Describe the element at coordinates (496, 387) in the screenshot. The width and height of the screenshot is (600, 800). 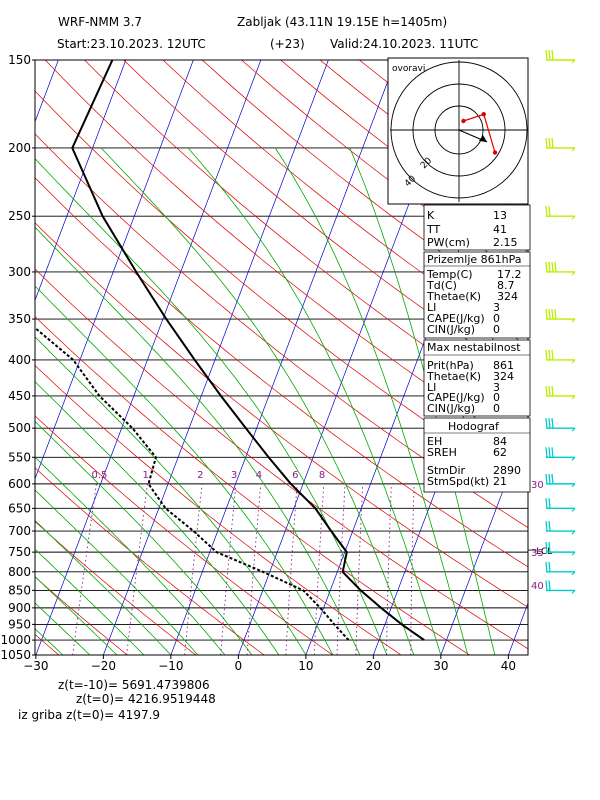
I see `maxunstable-value: 3` at that location.